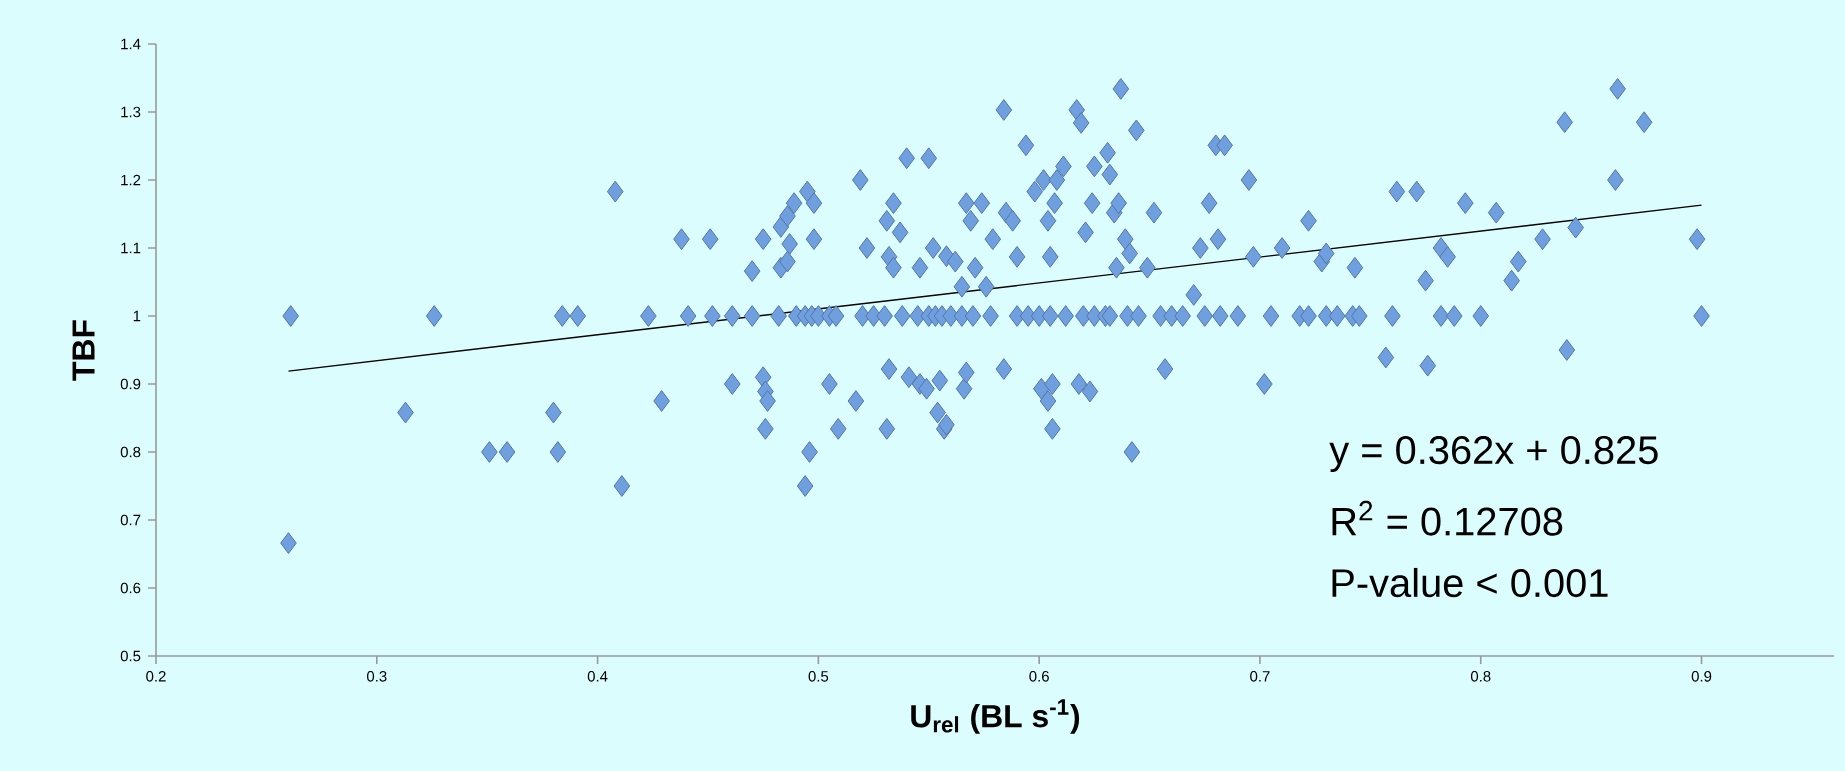 The height and width of the screenshot is (771, 1845). Describe the element at coordinates (1447, 518) in the screenshot. I see `annotation: R$^{2}$ = 0.12708` at that location.